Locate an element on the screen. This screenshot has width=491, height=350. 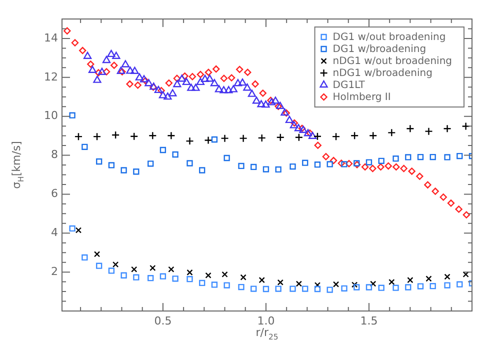
y-tick-label: 10 is located at coordinates (51, 115).